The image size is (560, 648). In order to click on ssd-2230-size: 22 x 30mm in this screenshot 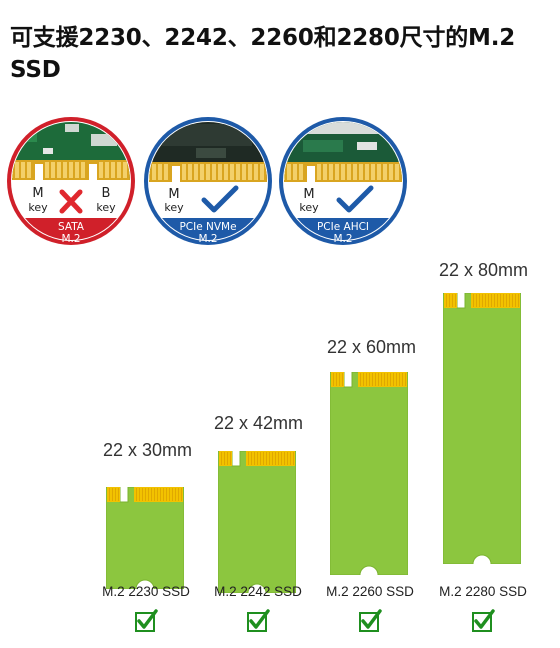, I will do `click(148, 450)`.